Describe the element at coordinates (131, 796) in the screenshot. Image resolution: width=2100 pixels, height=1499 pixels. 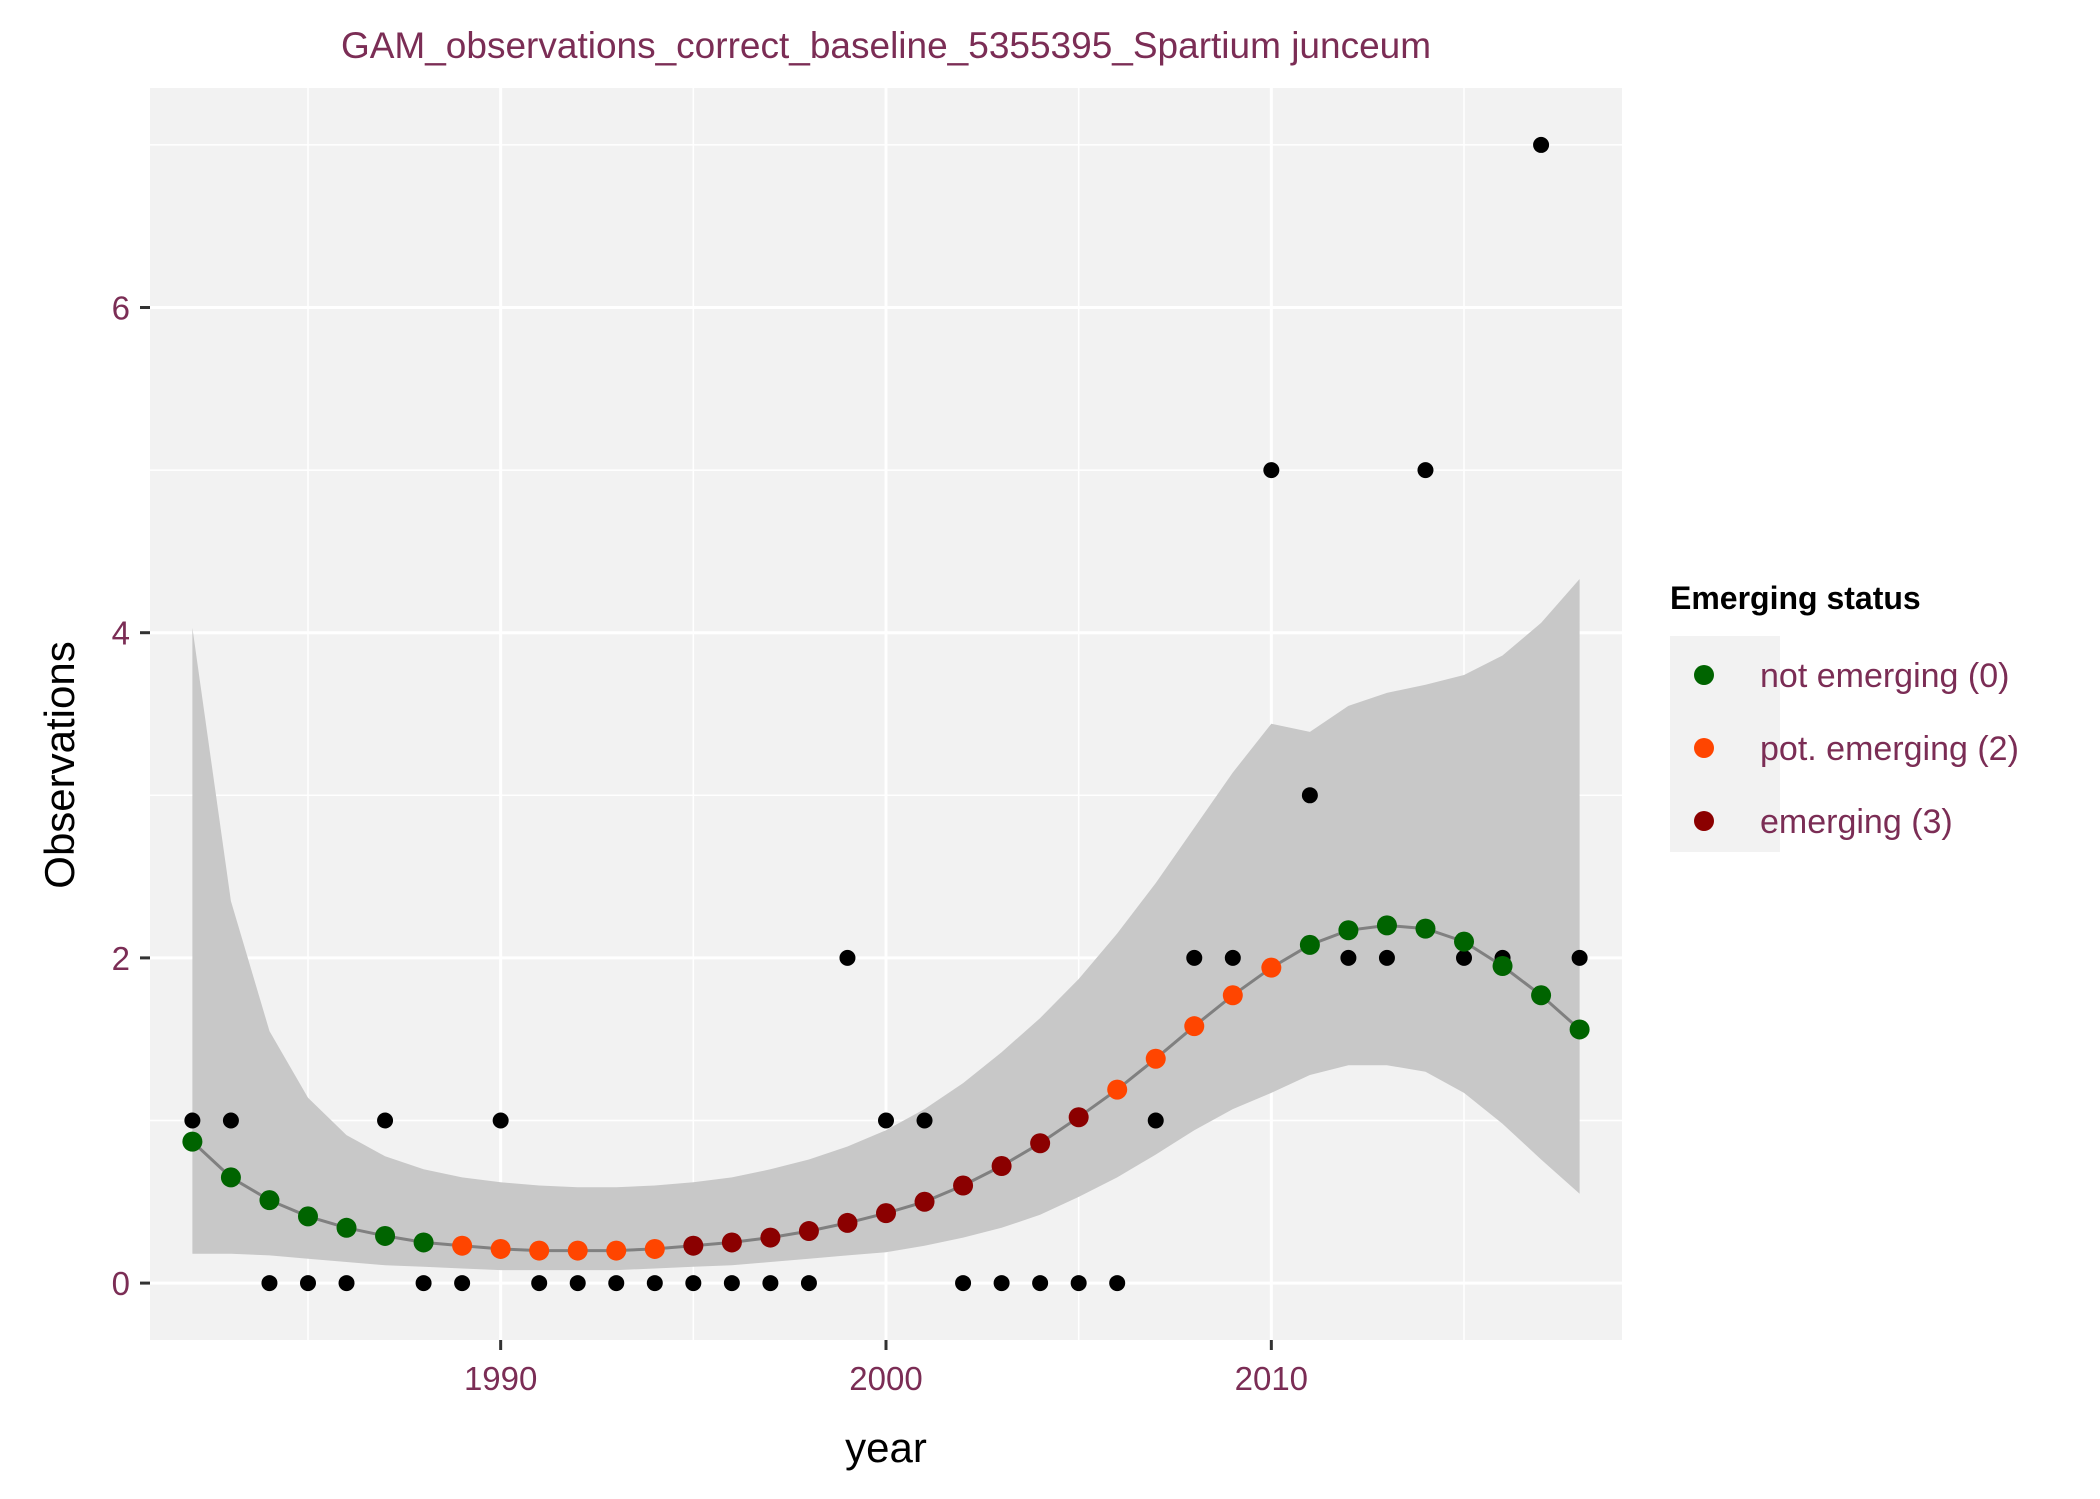
I see `y-axis: 0 2 4 6` at that location.